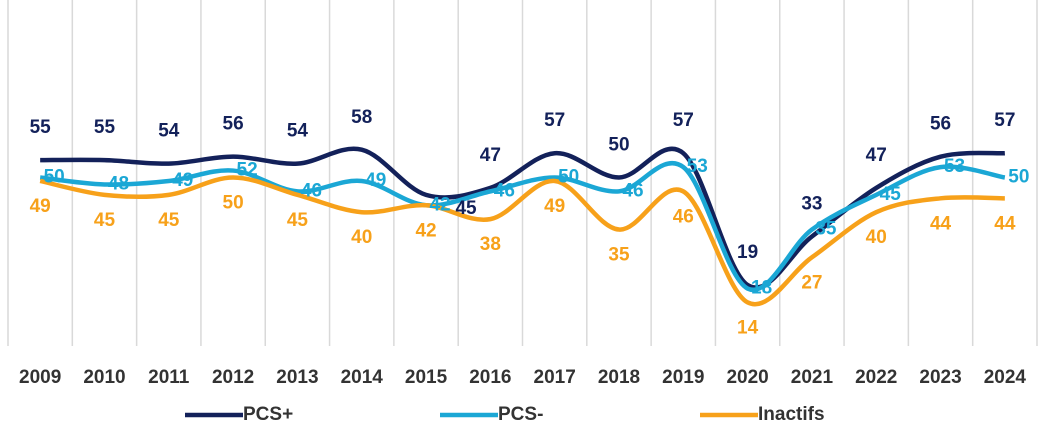 Image resolution: width=1040 pixels, height=433 pixels. I want to click on data-label: 27, so click(811, 282).